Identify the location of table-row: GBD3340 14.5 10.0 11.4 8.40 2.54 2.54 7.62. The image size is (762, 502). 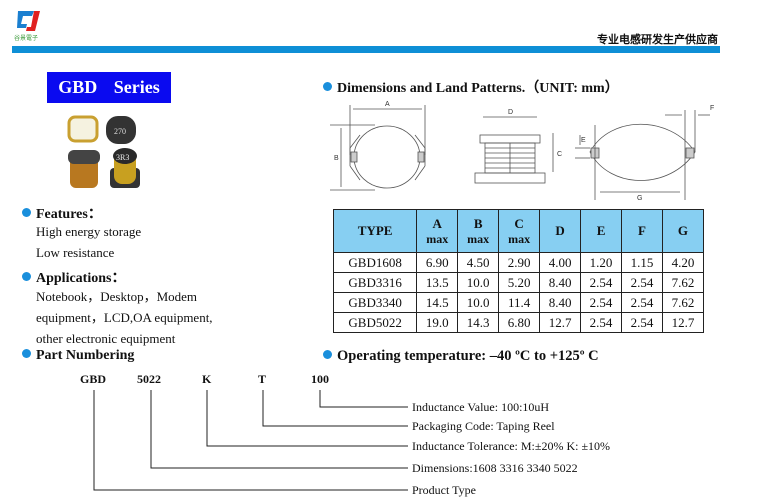
(518, 302).